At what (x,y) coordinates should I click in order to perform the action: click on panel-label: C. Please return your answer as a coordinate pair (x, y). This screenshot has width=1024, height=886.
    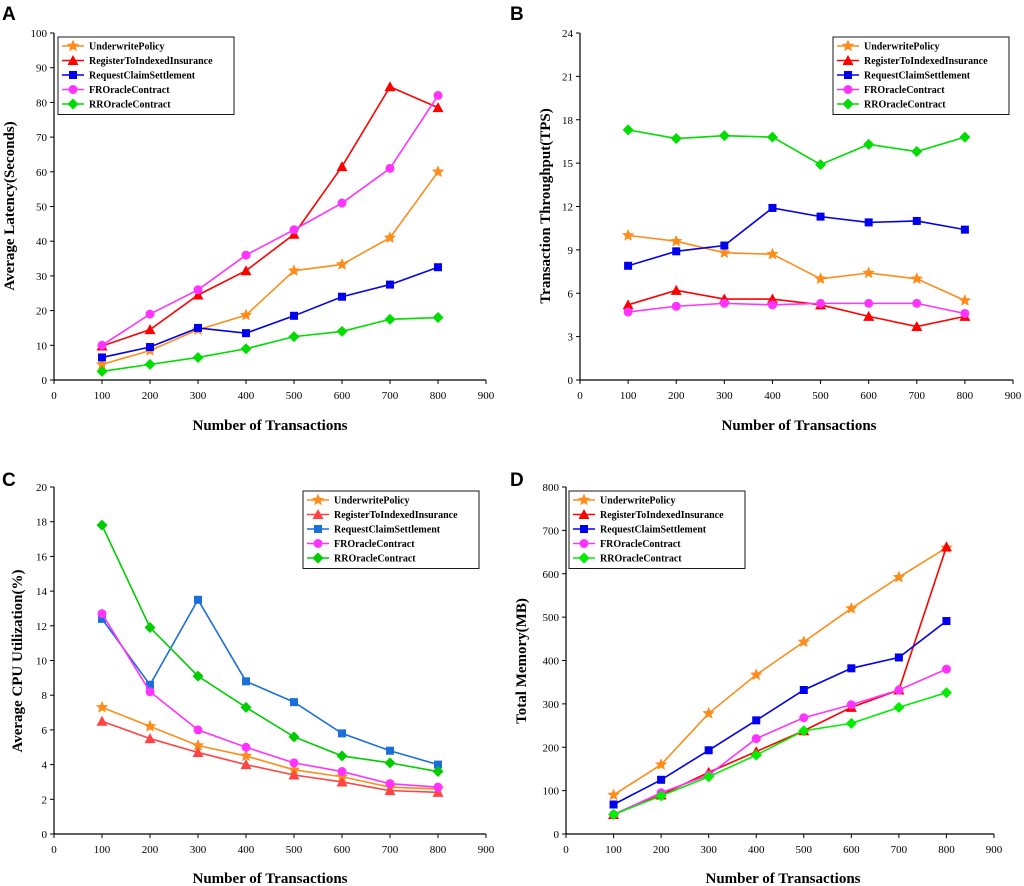
    Looking at the image, I should click on (9, 480).